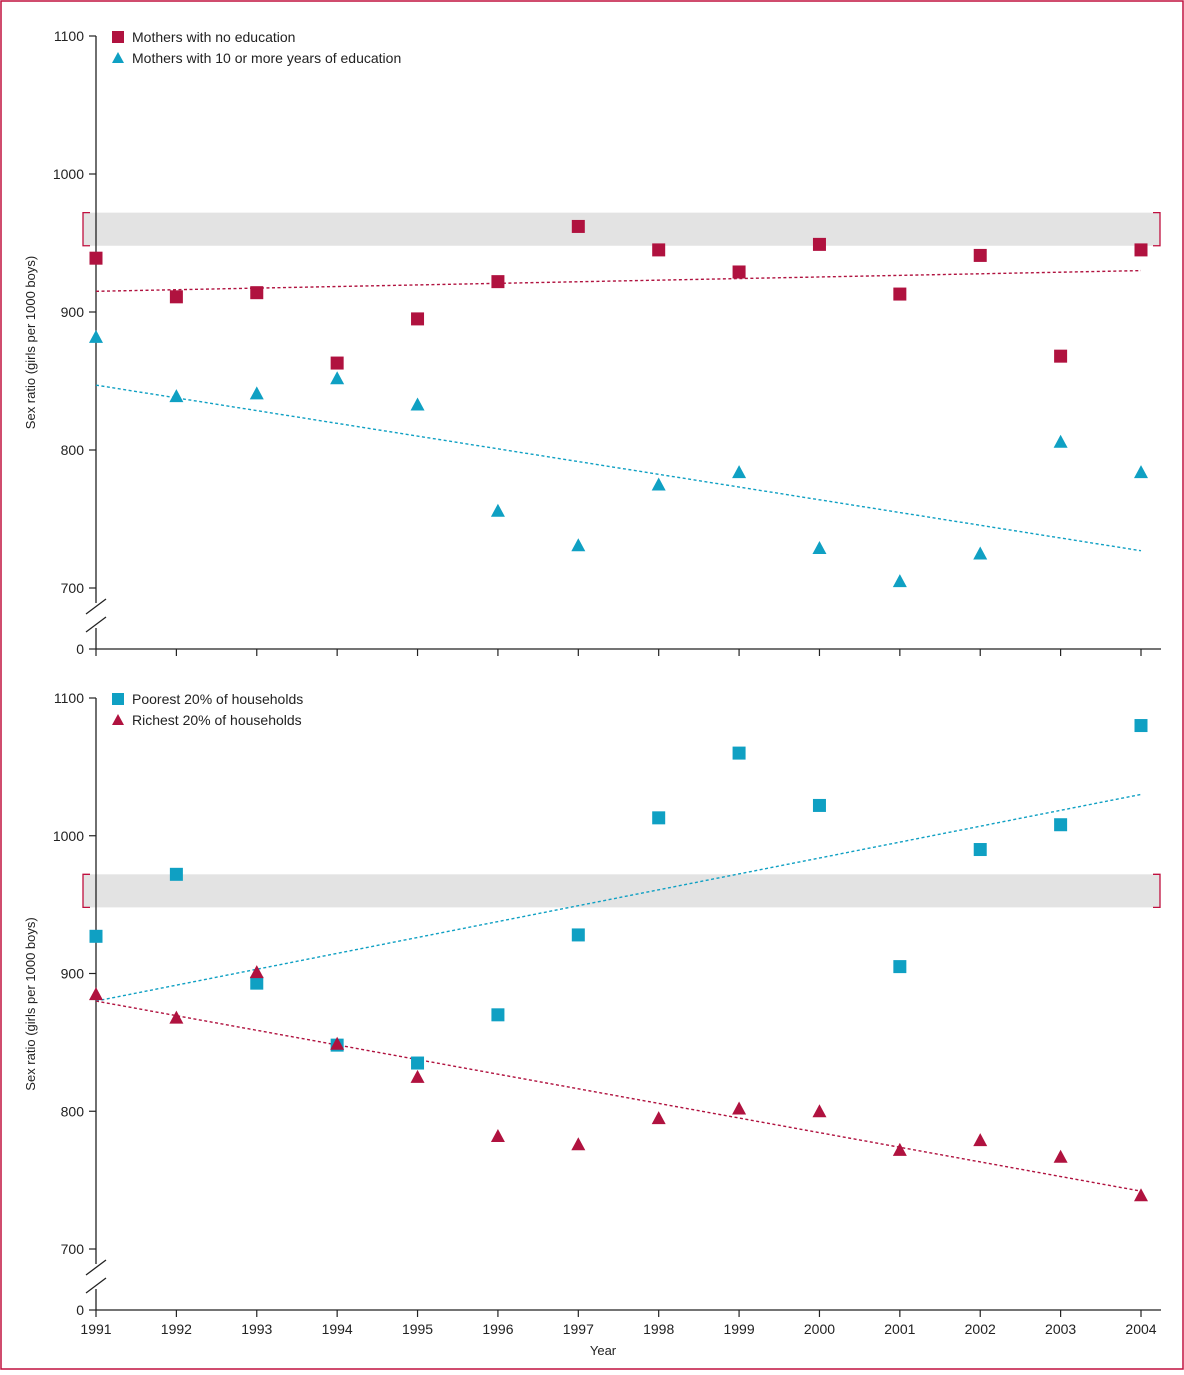 The height and width of the screenshot is (1375, 1184). I want to click on x-tick-label: 1995, so click(417, 1329).